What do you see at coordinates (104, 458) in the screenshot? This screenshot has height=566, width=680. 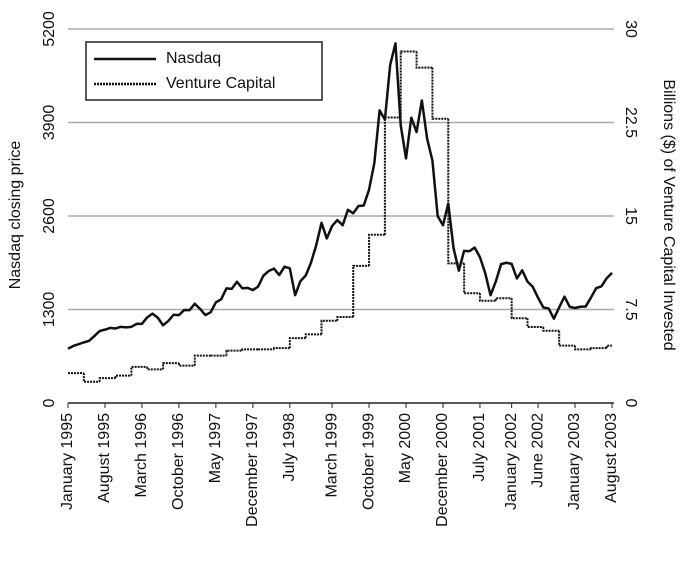 I see `x-tick-label: August 1995` at bounding box center [104, 458].